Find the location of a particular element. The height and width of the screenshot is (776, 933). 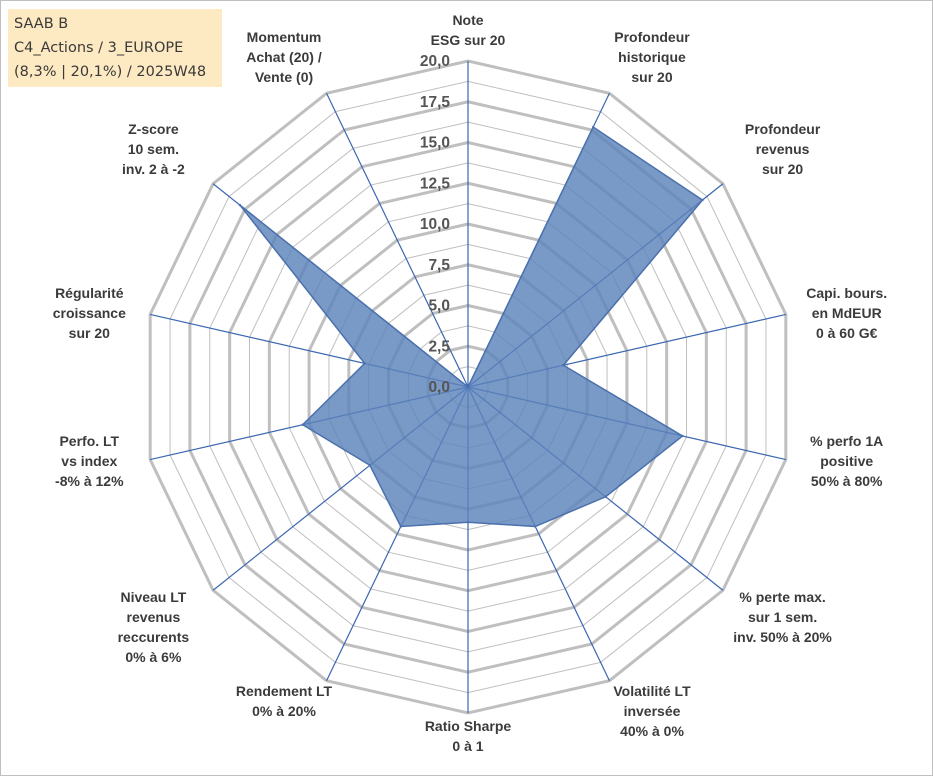

category-label: Niveau LT is located at coordinates (153, 597).